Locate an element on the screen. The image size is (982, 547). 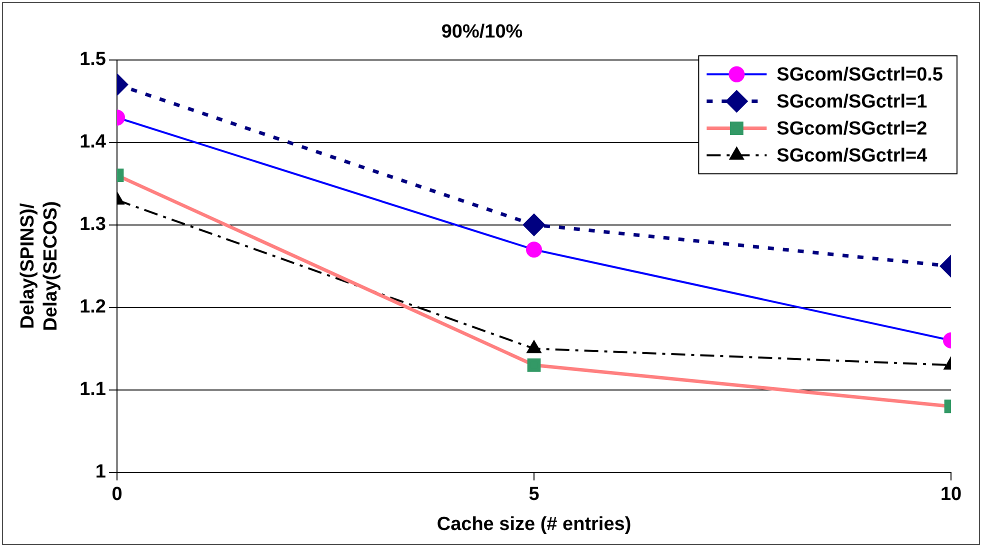
x-tick-label: 0 is located at coordinates (117, 495).